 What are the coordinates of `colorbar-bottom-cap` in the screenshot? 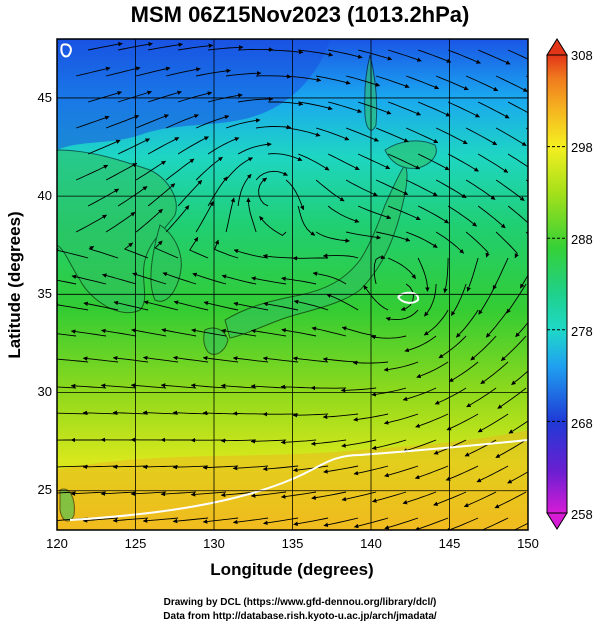 It's located at (557, 521).